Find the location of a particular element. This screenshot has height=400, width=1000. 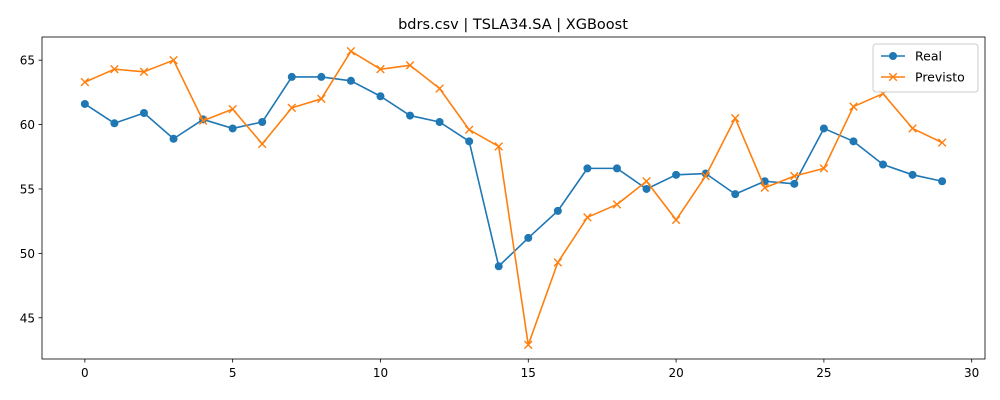

legend-item-previsto: Previsto is located at coordinates (923, 77).